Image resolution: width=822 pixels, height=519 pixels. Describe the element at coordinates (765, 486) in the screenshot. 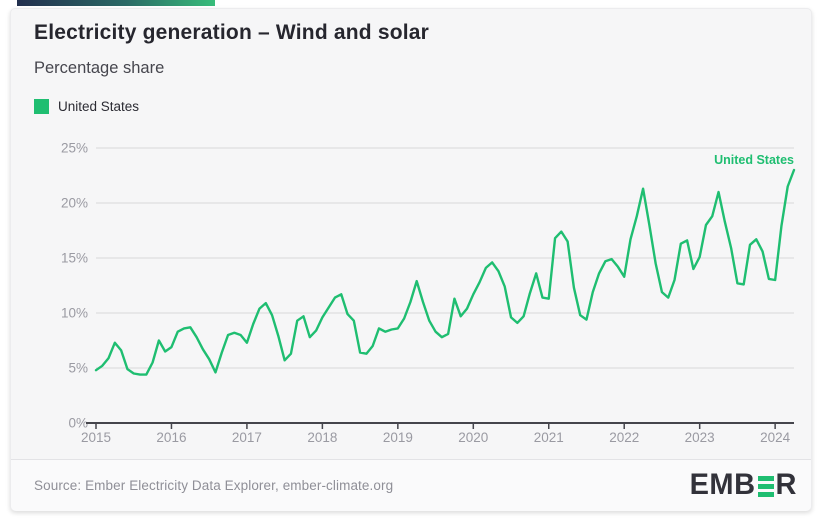

I see `logo-e-bars-icon` at that location.